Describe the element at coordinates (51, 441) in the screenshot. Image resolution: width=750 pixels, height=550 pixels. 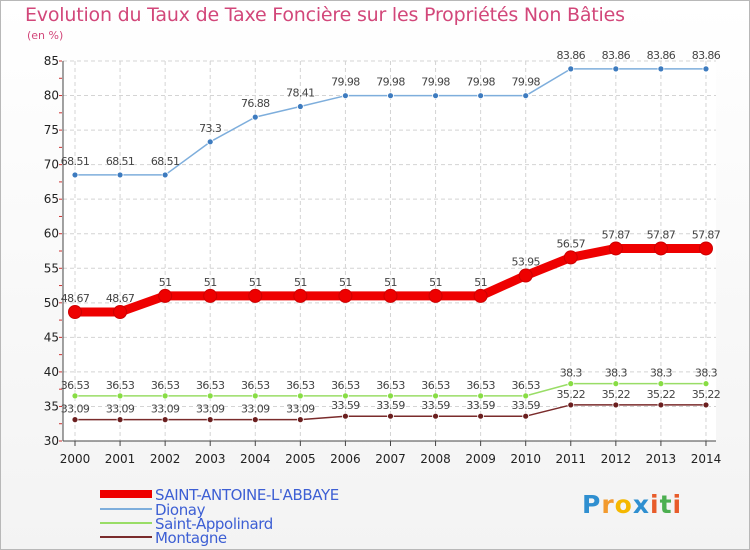
I see `y-tick-label: 30` at that location.